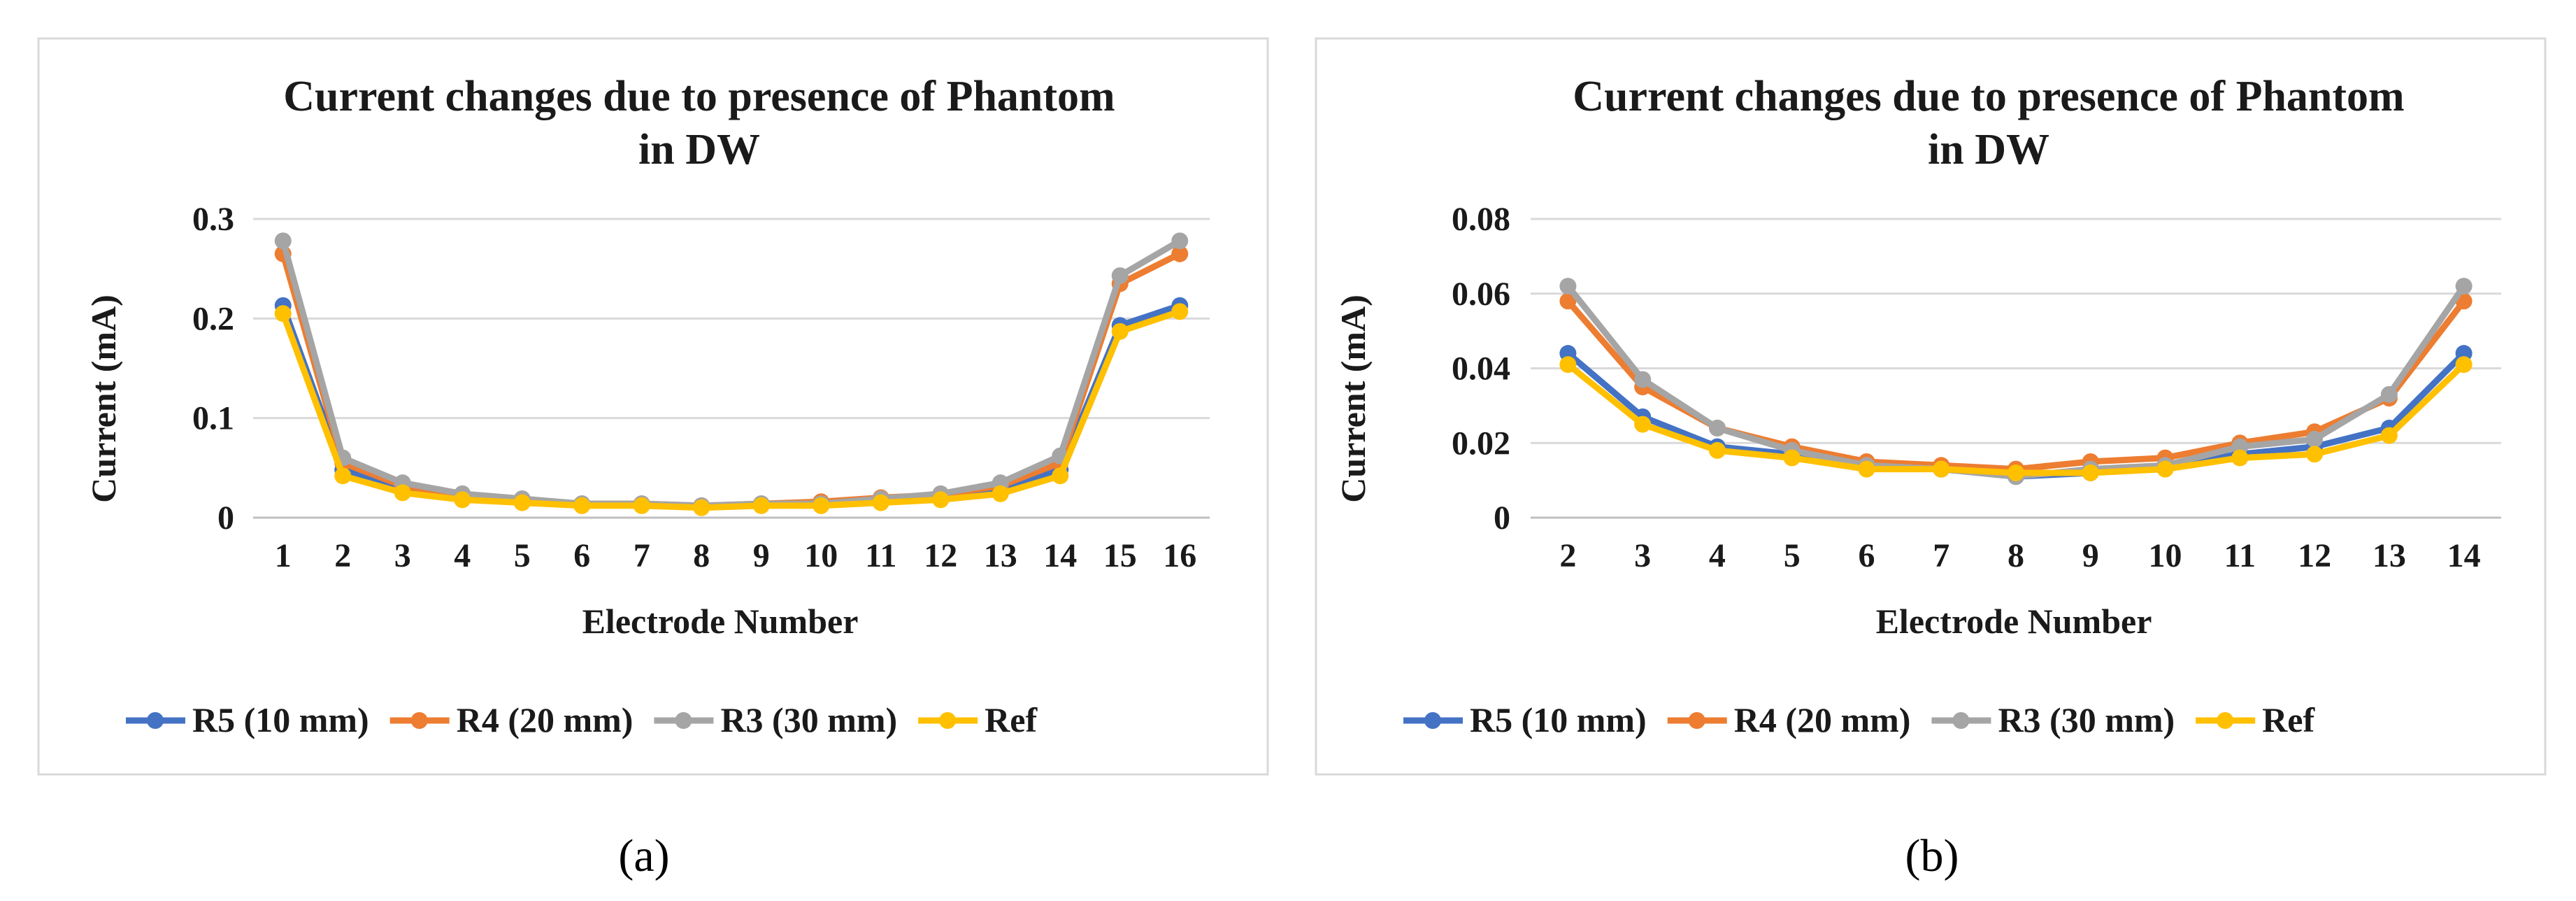 This screenshot has height=901, width=2576. I want to click on x-tick-labels: 1 2 3 4 5 6 7 8 9 10 11 12 13 14 15 16, so click(736, 555).